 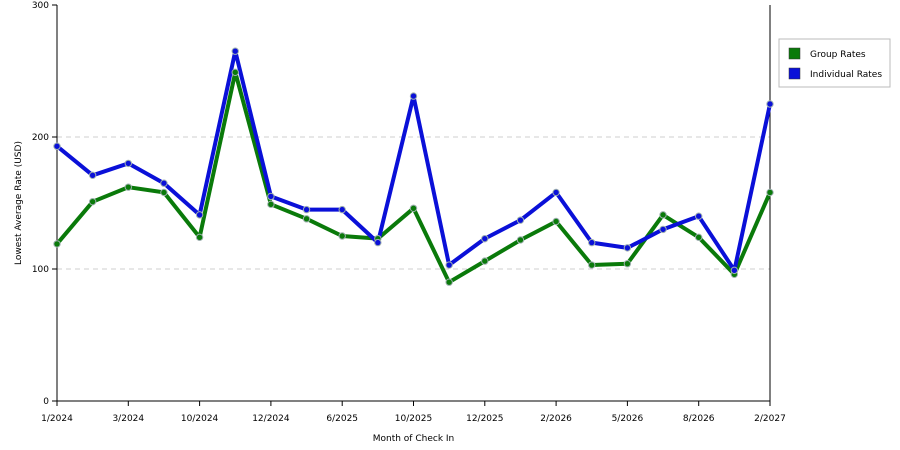 What do you see at coordinates (556, 419) in the screenshot?
I see `x-tick-label: 2/2026` at bounding box center [556, 419].